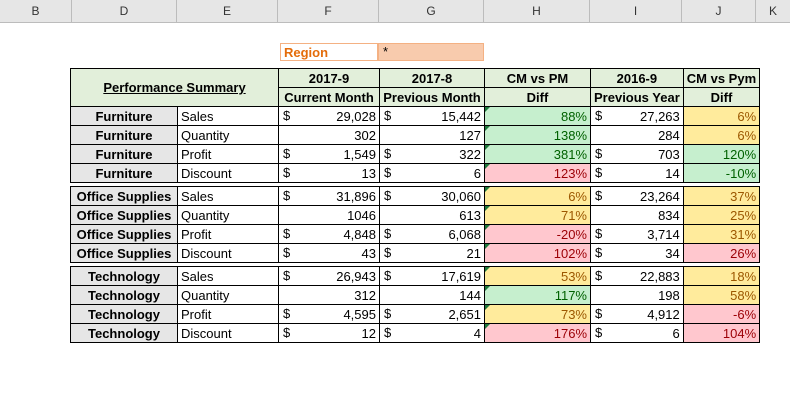 The height and width of the screenshot is (410, 790). What do you see at coordinates (432, 314) in the screenshot?
I see `previous-month-cell: $2,651` at bounding box center [432, 314].